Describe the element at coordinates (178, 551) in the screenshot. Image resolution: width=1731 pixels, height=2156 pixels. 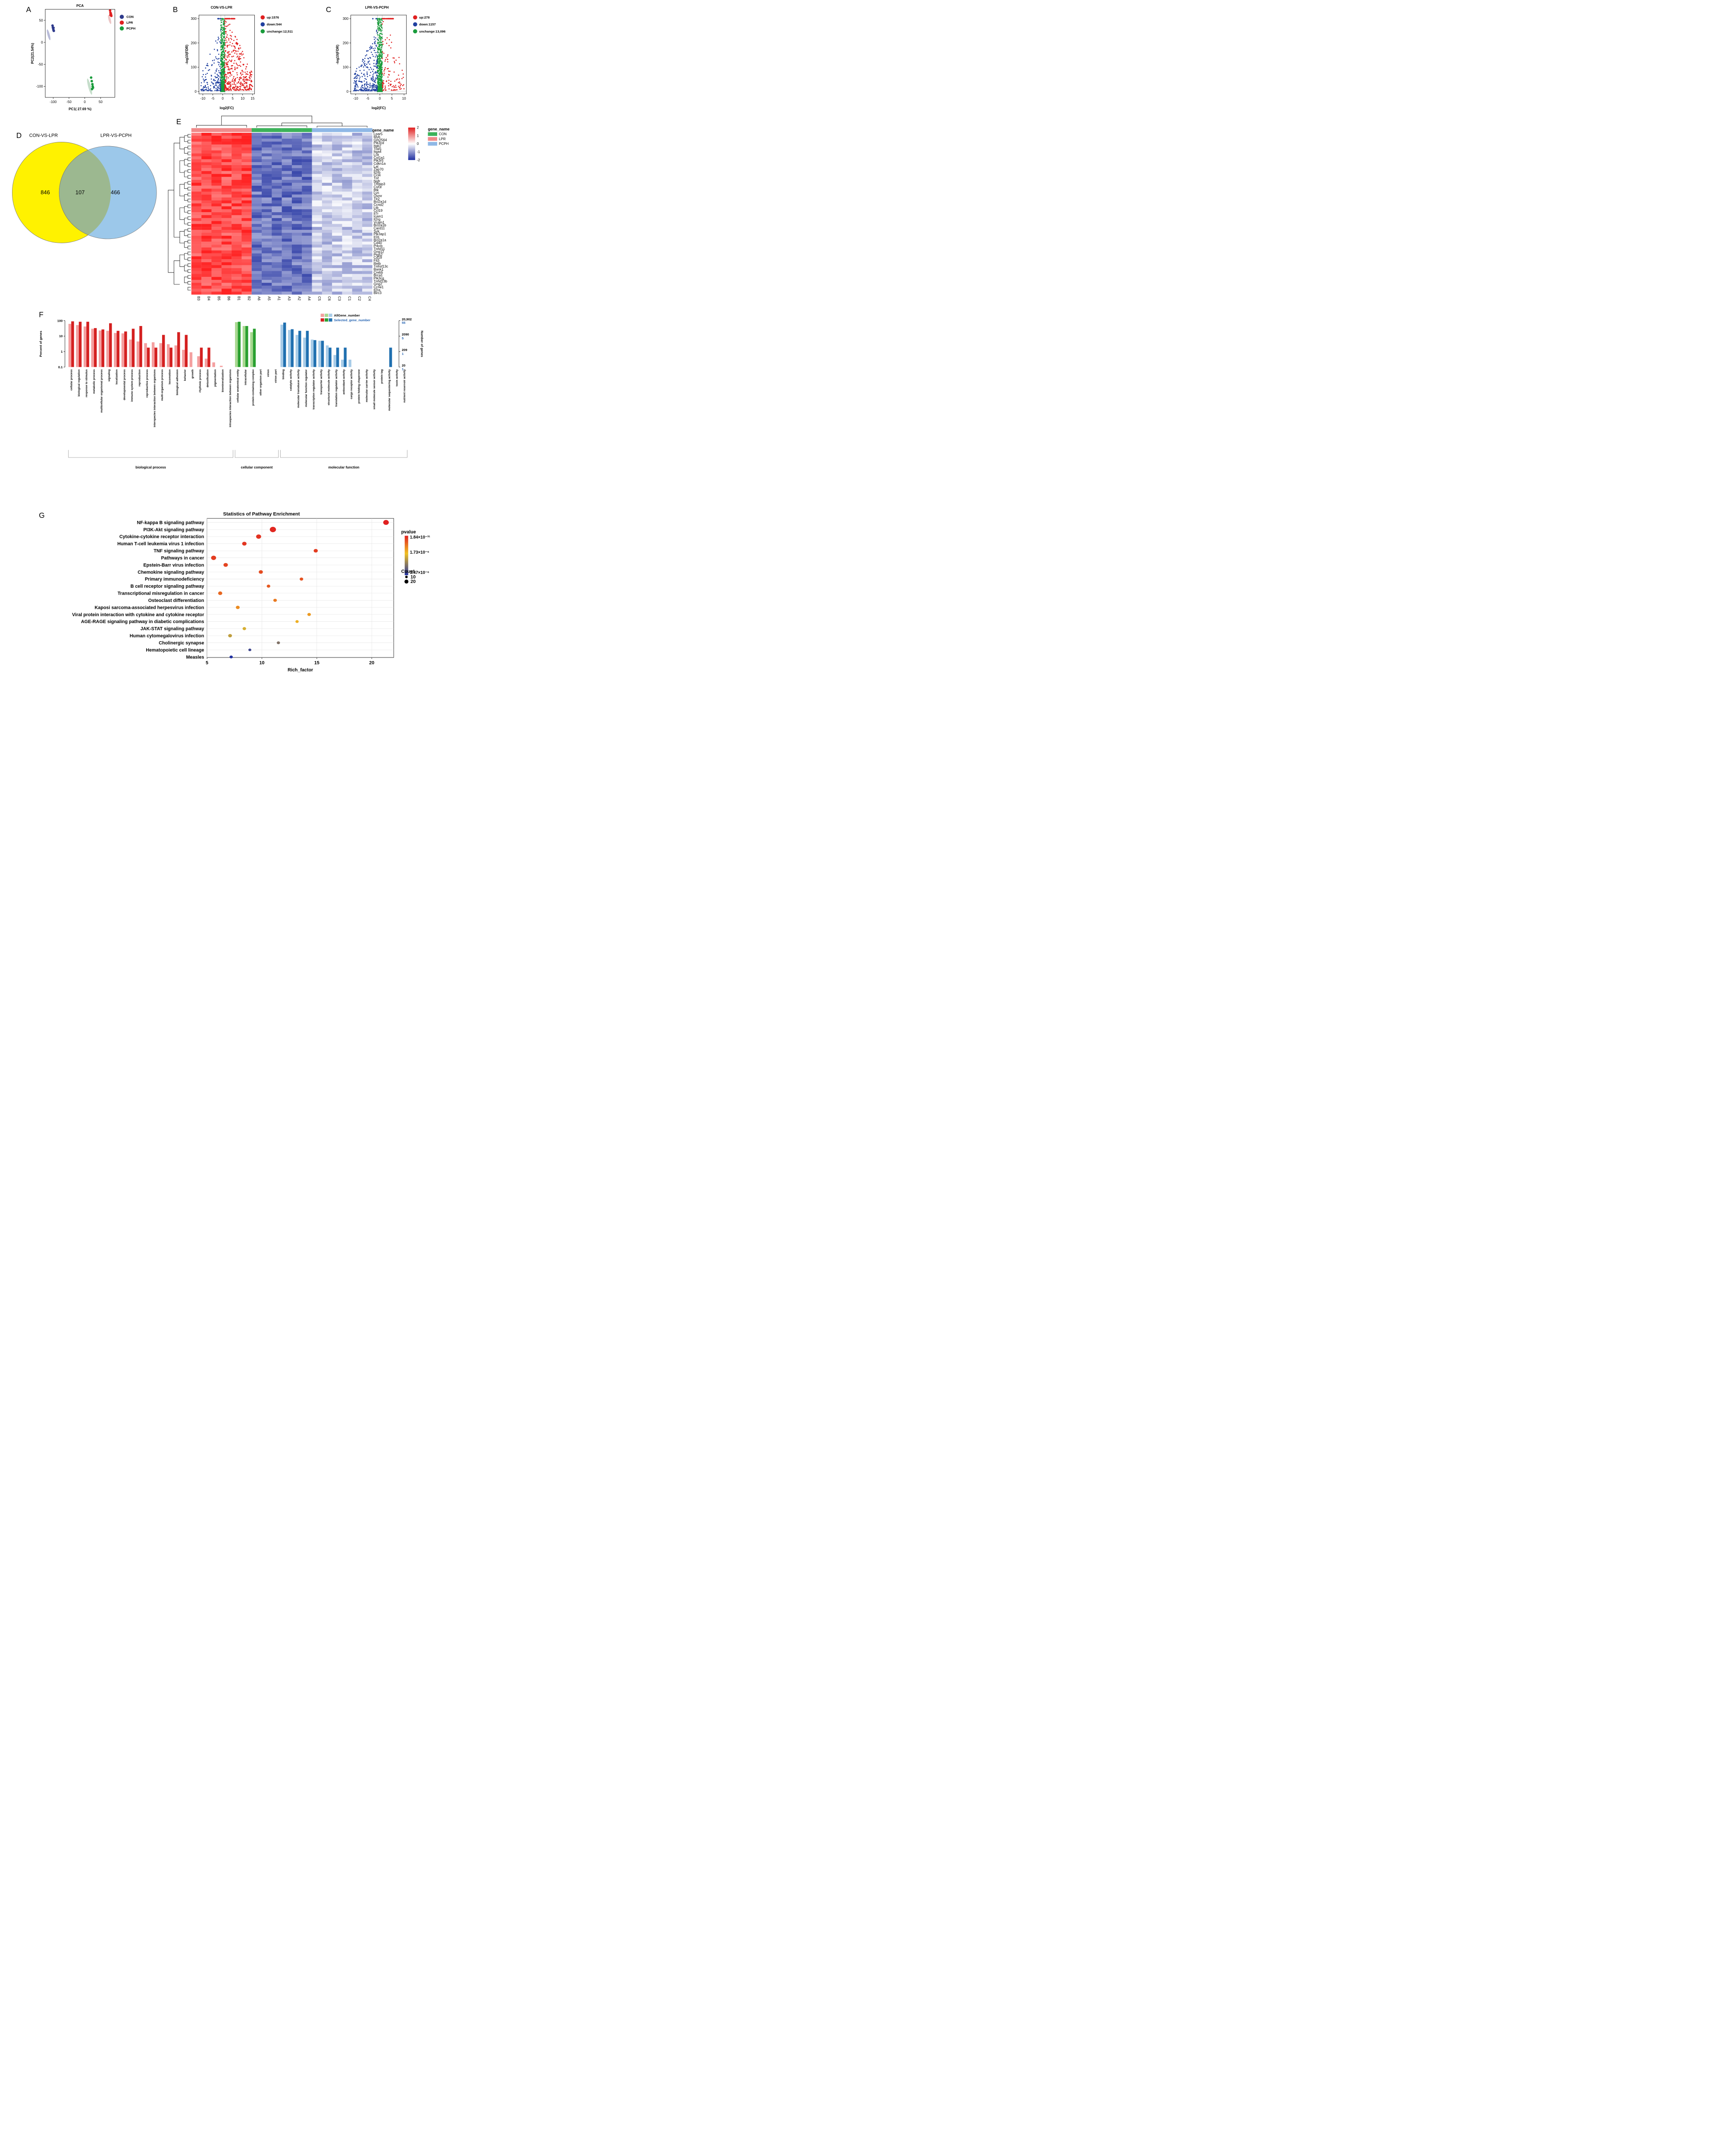
I see `kegg-pathway-label: TNF signaling pathway` at that location.